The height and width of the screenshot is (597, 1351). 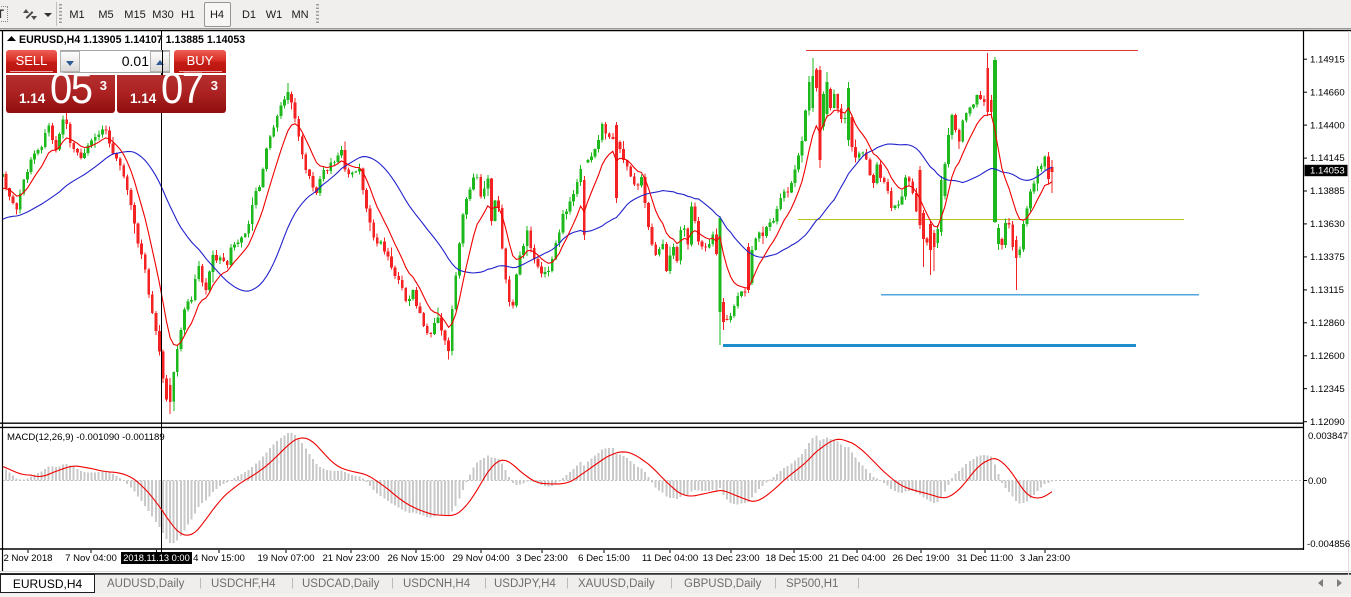 I want to click on svg-text: 1.13115, so click(x=1327, y=290).